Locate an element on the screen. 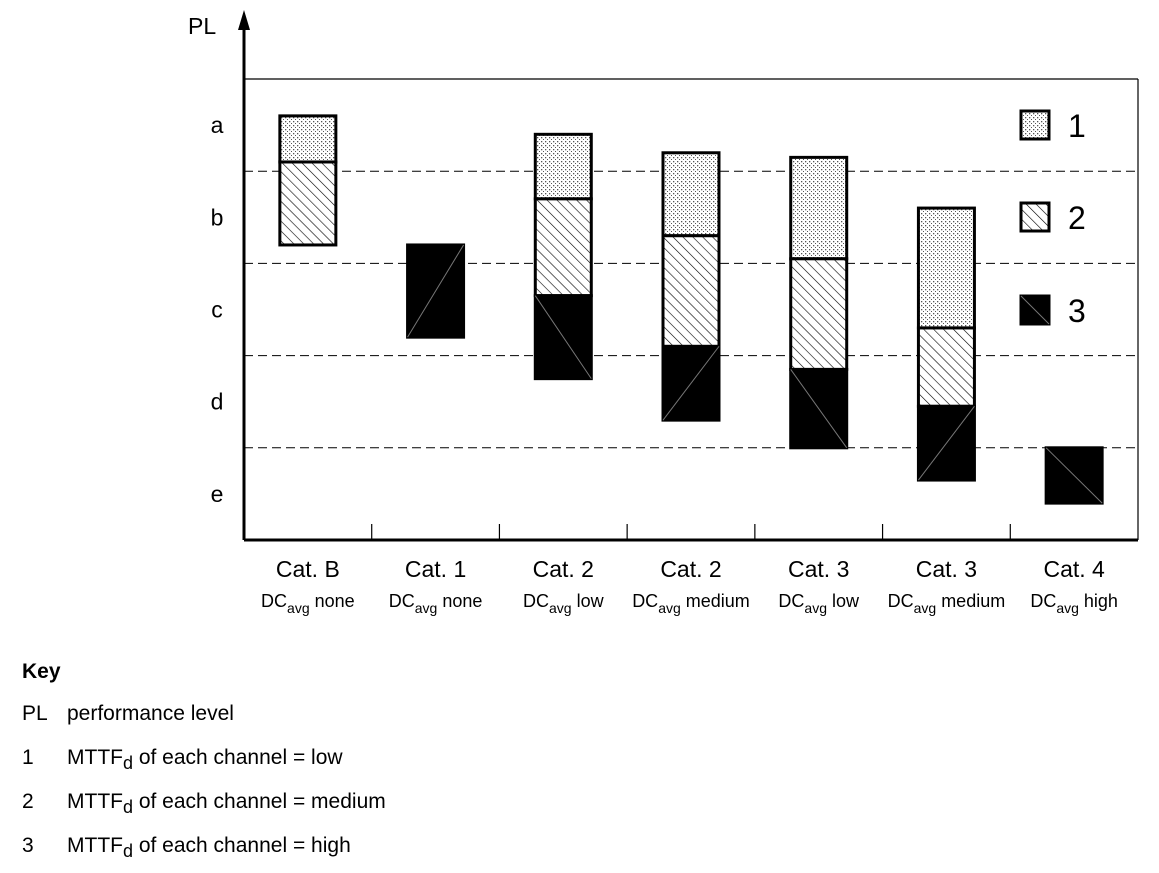 The width and height of the screenshot is (1159, 873). legend: 1 2 3 is located at coordinates (1052, 218).